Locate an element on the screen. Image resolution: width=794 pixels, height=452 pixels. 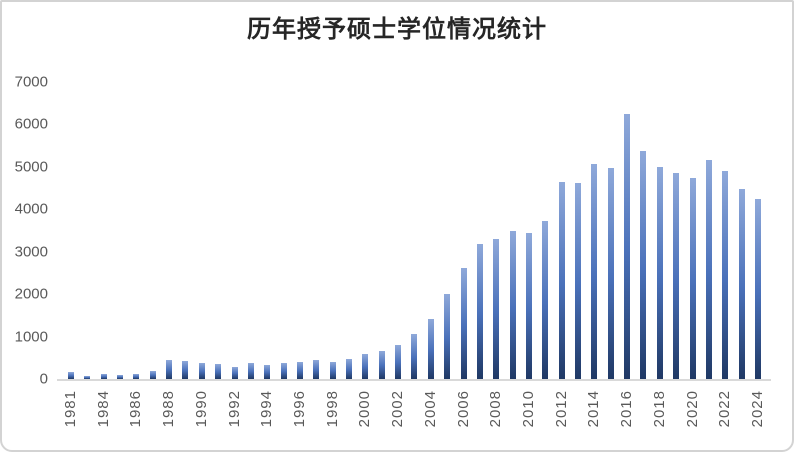
y-axis-tick-label: 2000 is located at coordinates (31, 294).